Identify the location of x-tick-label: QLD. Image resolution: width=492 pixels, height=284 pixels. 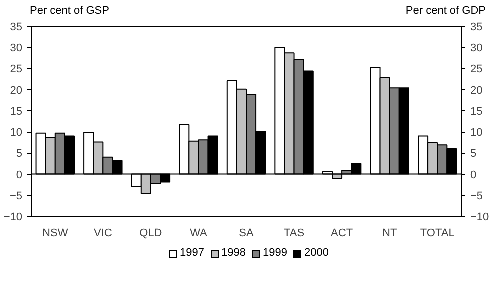
(151, 234).